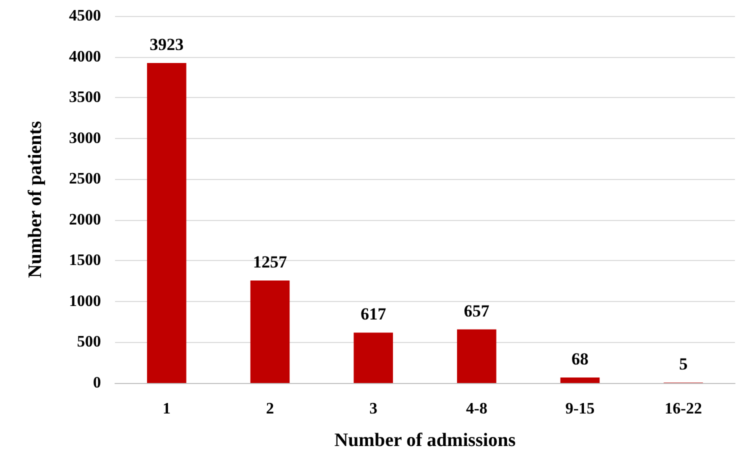  Describe the element at coordinates (477, 409) in the screenshot. I see `x-tick-label: 4-8` at that location.